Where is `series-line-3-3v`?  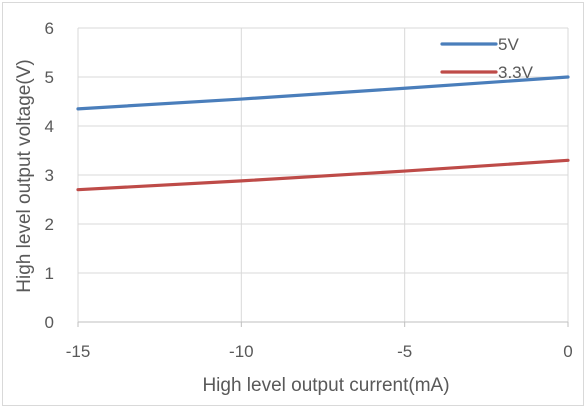
series-line-3-3v is located at coordinates (323, 175).